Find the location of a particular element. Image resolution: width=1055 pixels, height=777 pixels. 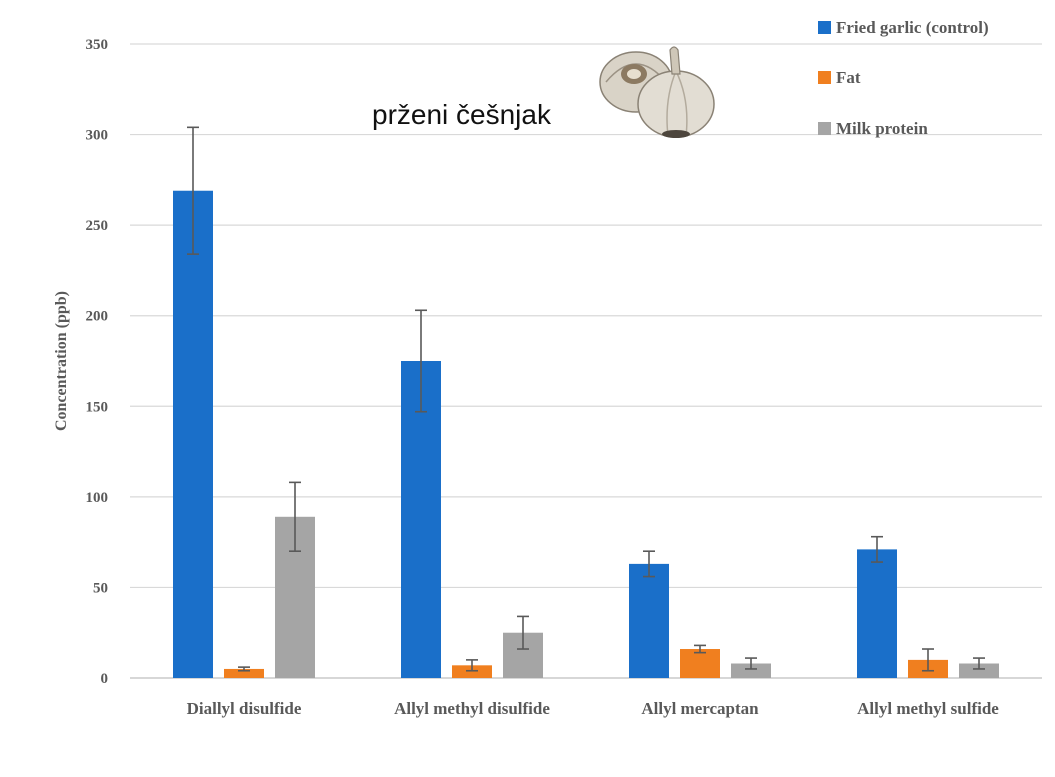

legend-label: Milk protein is located at coordinates (882, 128).